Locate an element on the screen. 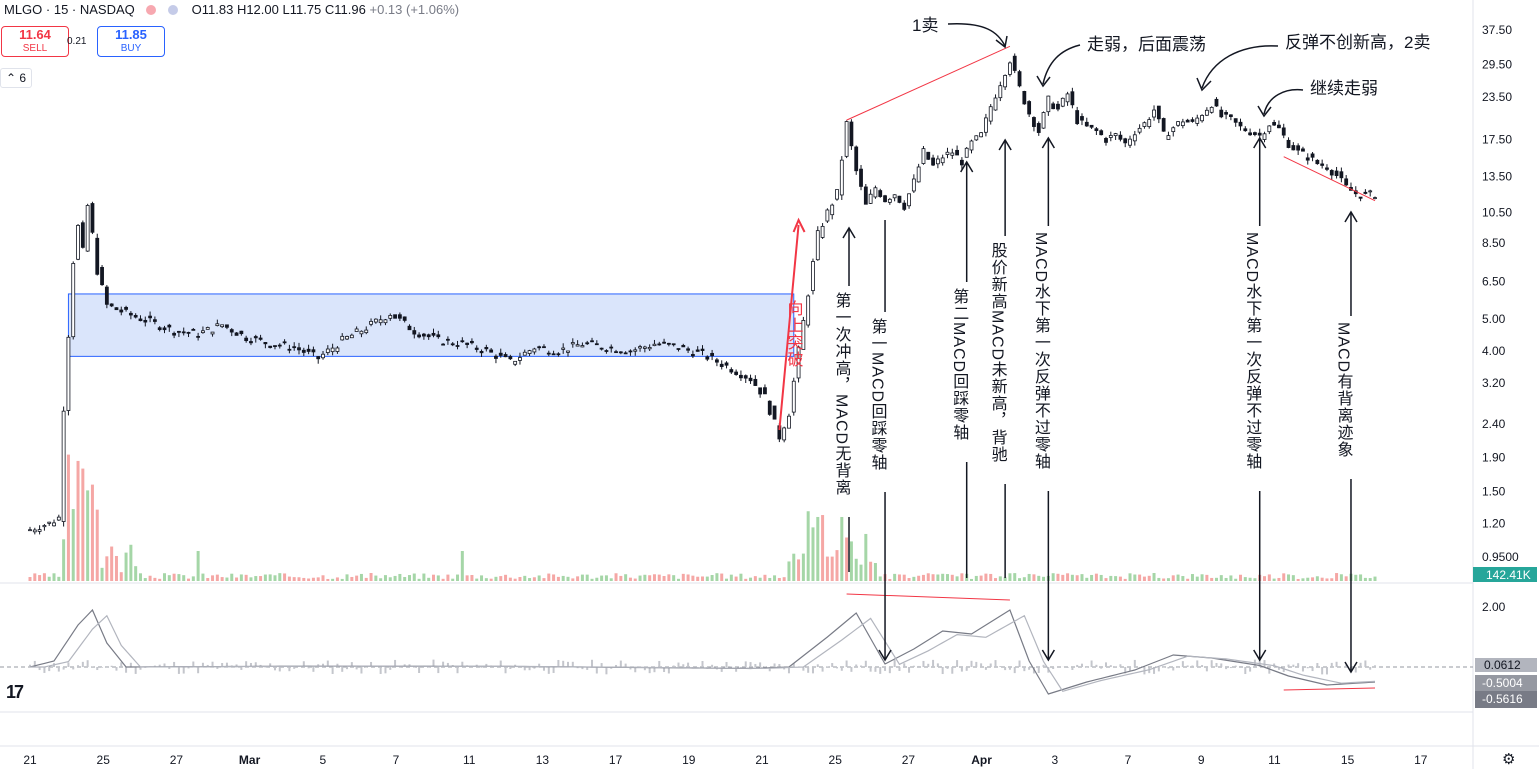 The width and height of the screenshot is (1539, 769). sell-button: 11.64 SELL is located at coordinates (35, 41).